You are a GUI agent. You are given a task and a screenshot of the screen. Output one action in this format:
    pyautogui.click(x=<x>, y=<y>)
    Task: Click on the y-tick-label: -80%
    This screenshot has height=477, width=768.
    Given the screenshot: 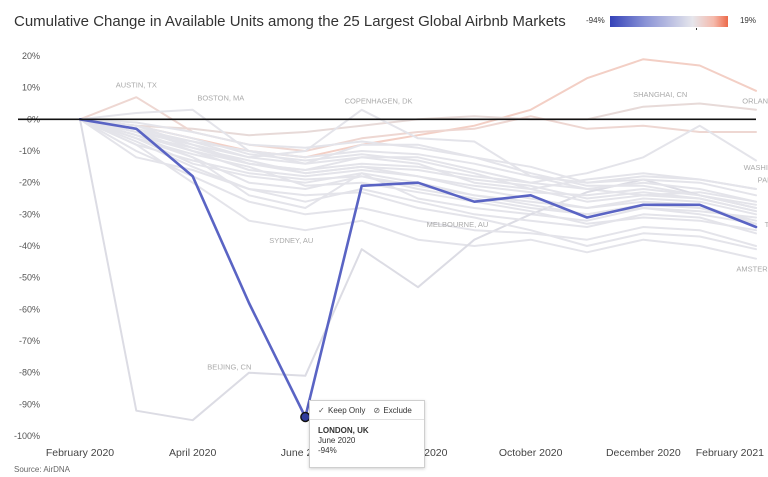 What is the action you would take?
    pyautogui.click(x=29, y=373)
    